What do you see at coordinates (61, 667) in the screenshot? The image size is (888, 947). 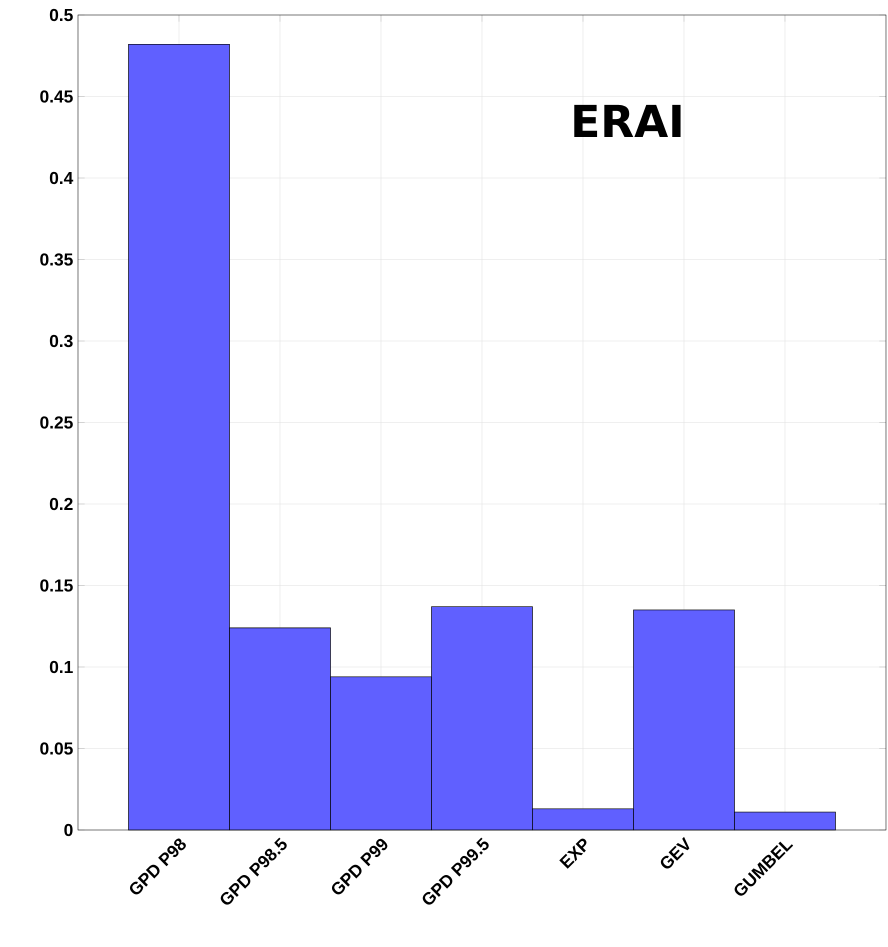 I see `y-tick-label: 0.1` at bounding box center [61, 667].